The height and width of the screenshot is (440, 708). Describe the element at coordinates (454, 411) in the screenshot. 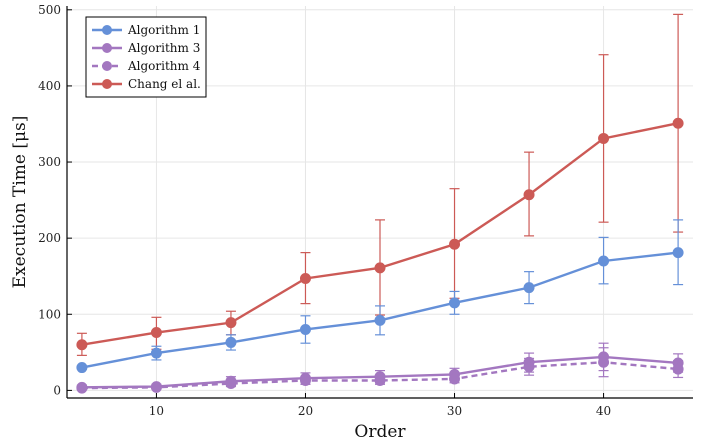

I see `x-tick-label: 30` at that location.